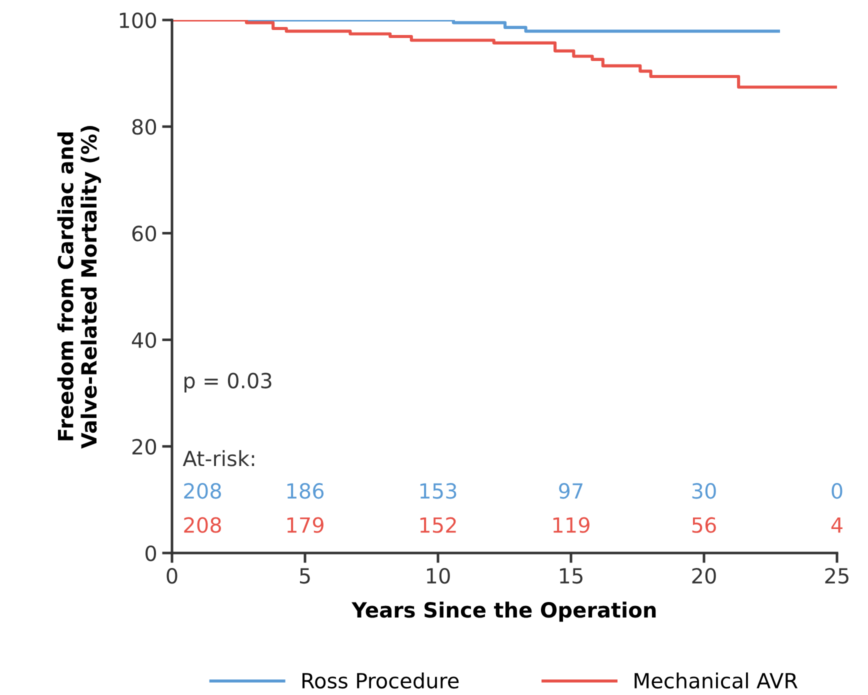 This screenshot has height=695, width=868. Describe the element at coordinates (218, 458) in the screenshot. I see `annotation: At-risk:` at that location.